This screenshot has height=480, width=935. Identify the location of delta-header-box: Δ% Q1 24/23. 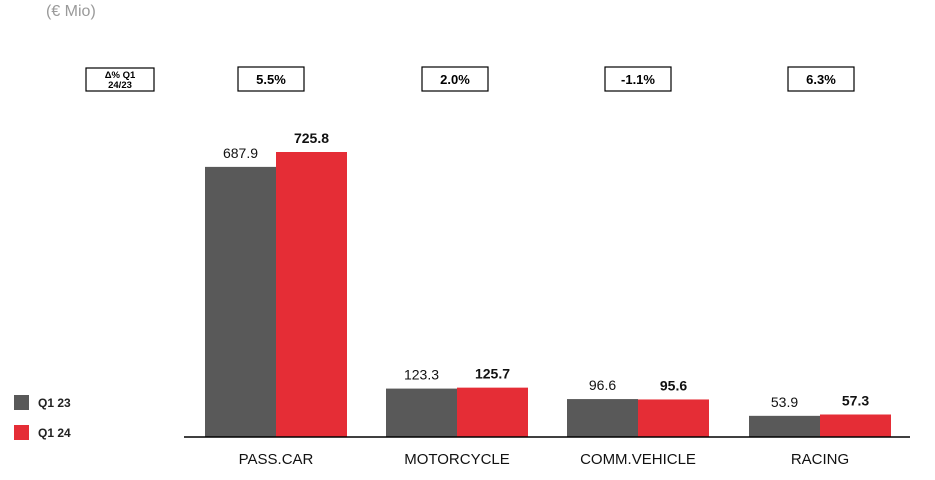
(120, 79).